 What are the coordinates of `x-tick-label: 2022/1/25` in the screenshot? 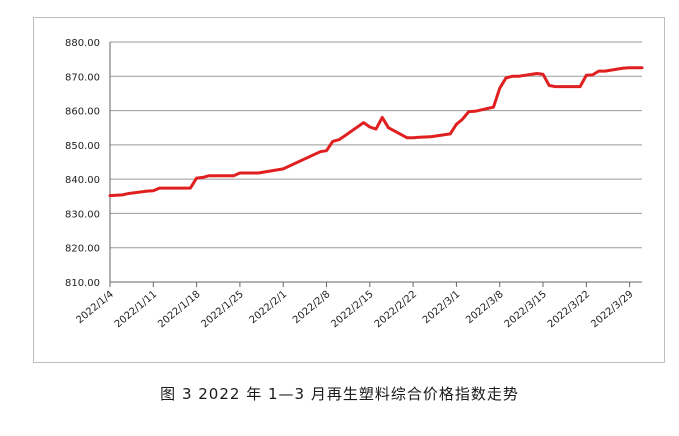 It's located at (222, 309).